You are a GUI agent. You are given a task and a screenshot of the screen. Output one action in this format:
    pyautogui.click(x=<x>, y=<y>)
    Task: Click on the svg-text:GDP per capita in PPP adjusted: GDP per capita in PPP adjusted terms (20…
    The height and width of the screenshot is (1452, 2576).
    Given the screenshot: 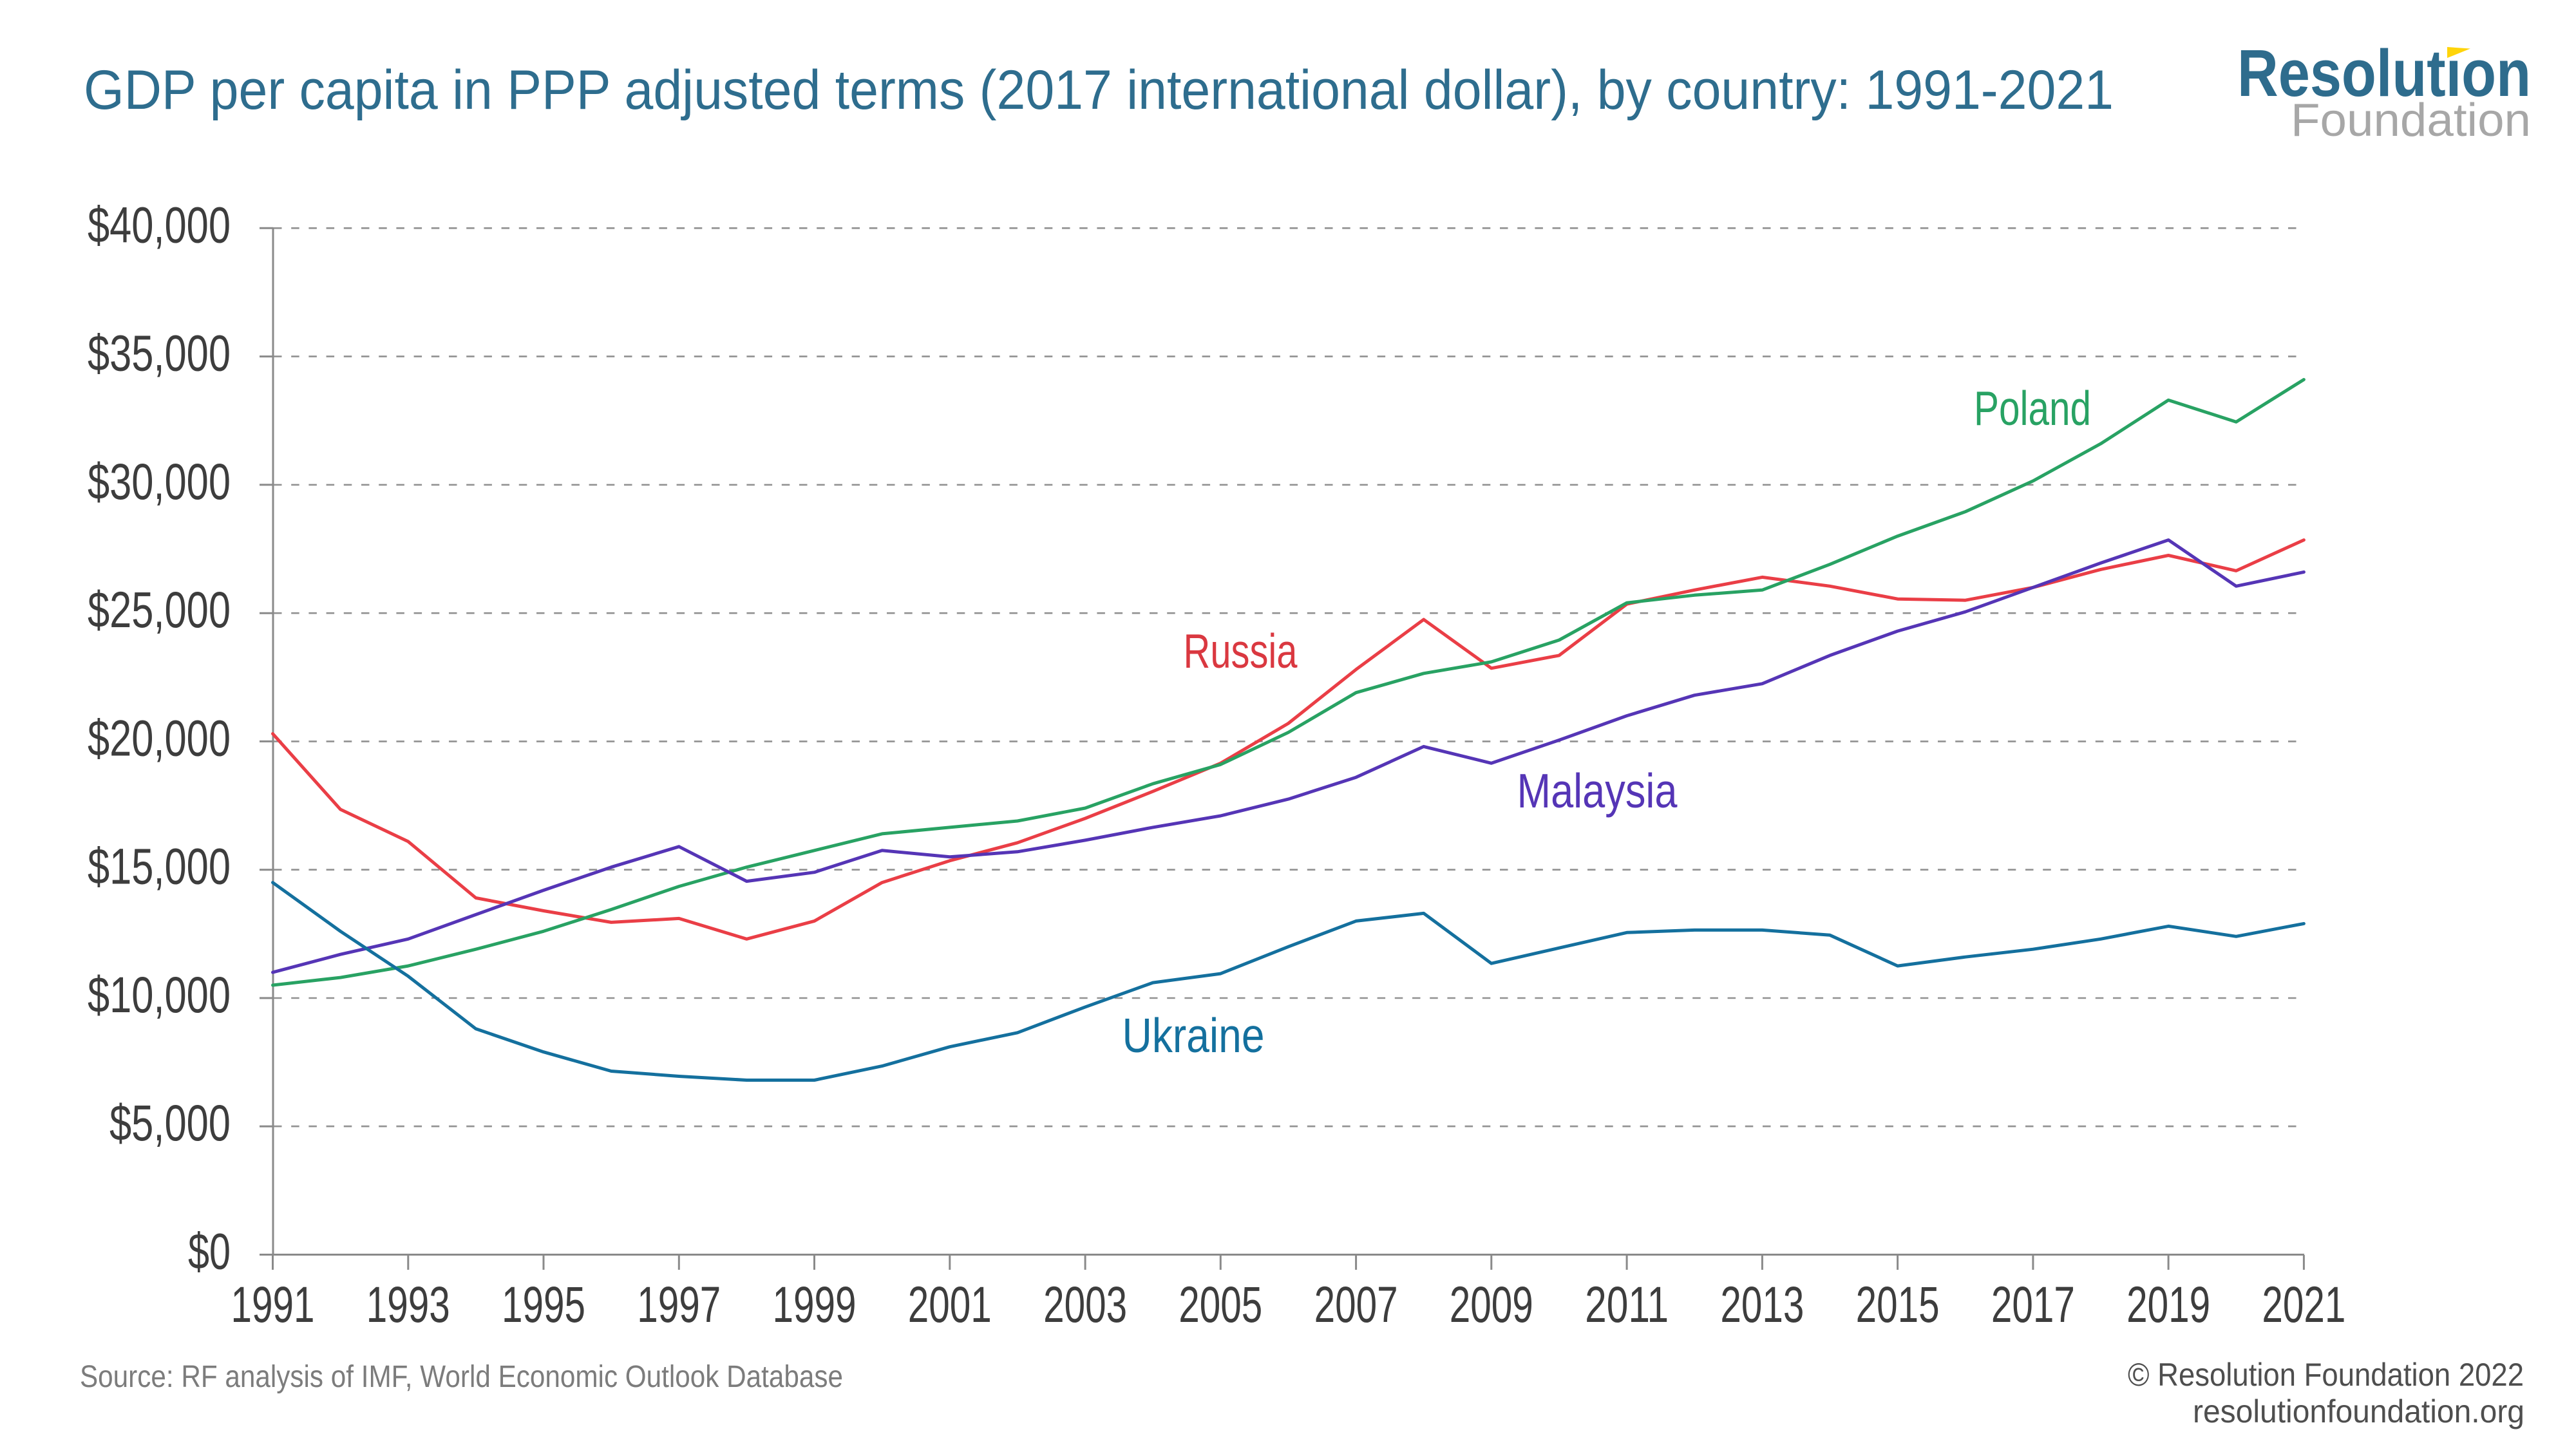 What is the action you would take?
    pyautogui.click(x=1099, y=90)
    